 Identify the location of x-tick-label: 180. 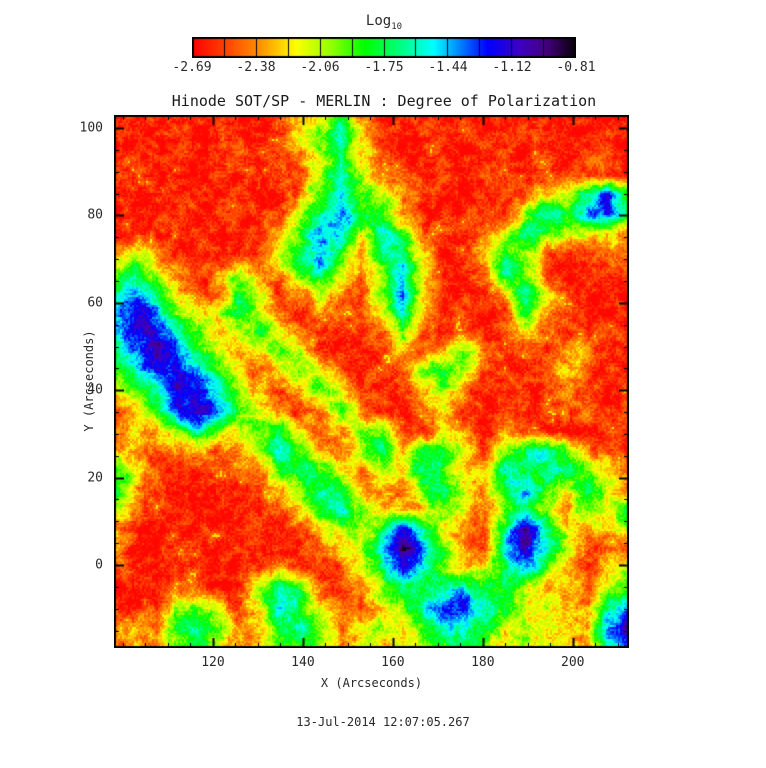
(483, 662).